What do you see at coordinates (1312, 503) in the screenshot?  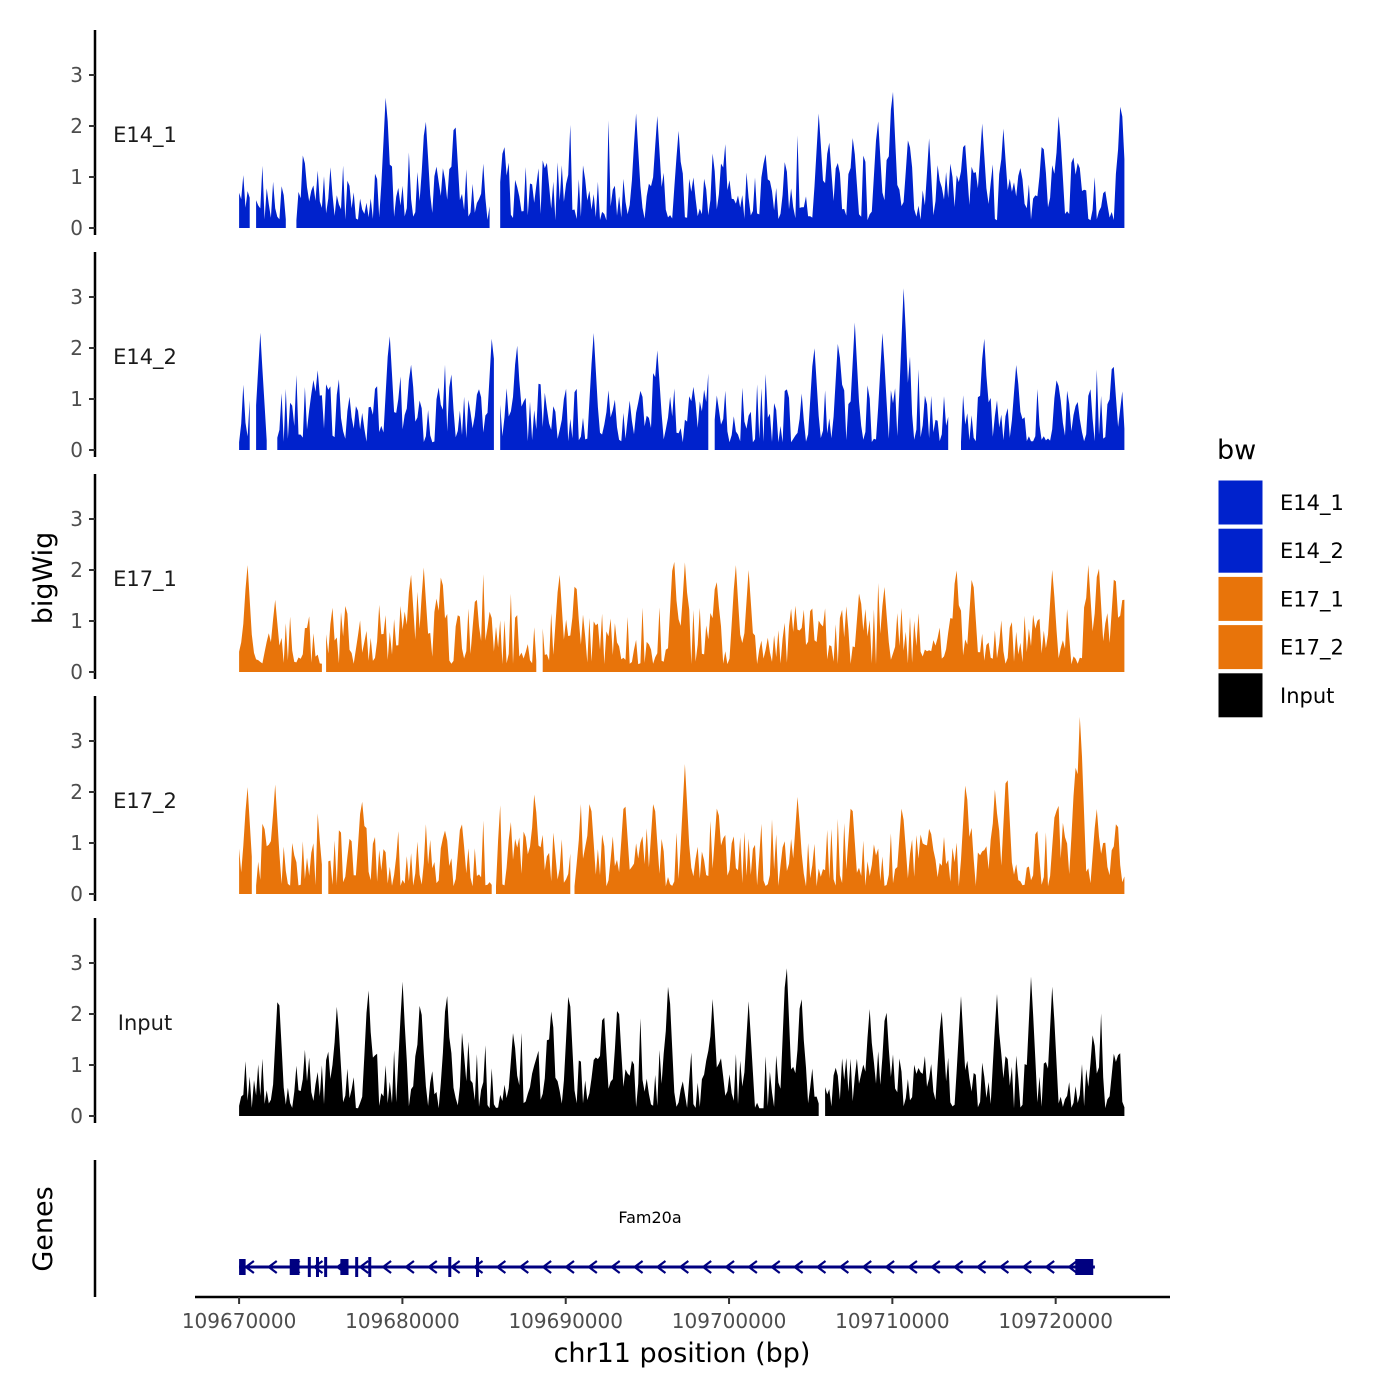 I see `legend-label: E14_1` at bounding box center [1312, 503].